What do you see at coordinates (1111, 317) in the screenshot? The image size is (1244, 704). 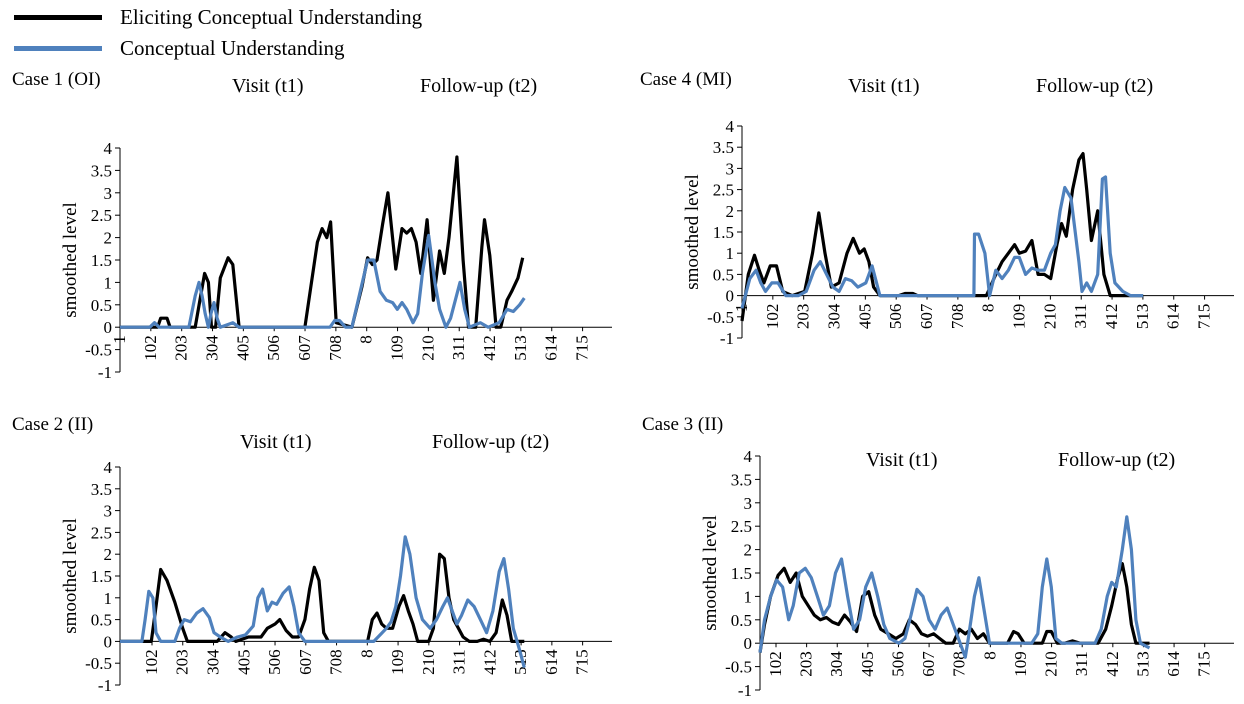 I see `x-tick-label: 412` at bounding box center [1111, 317].